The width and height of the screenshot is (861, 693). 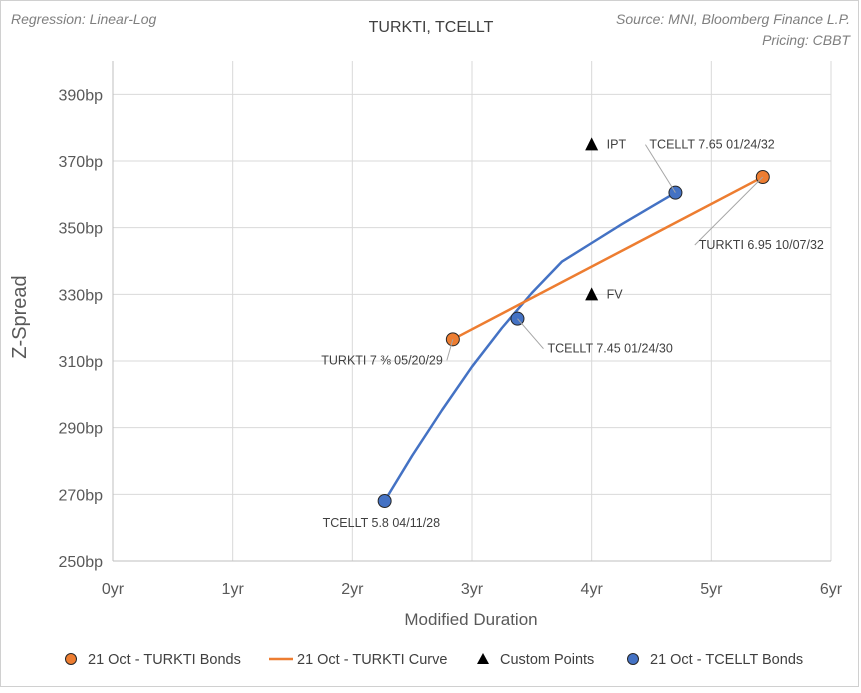 I want to click on legend-entry: 21 Oct - TURKTI Curve, so click(x=372, y=660).